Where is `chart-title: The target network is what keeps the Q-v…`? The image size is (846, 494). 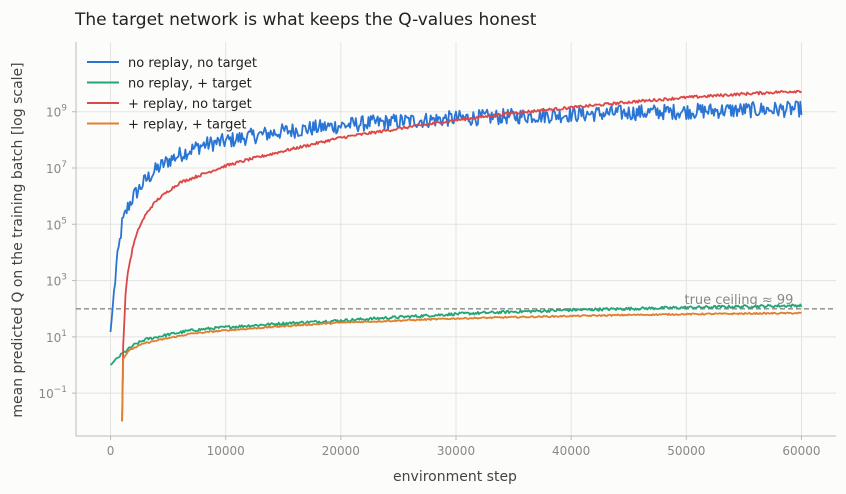
chart-title: The target network is what keeps the Q-v… is located at coordinates (305, 20).